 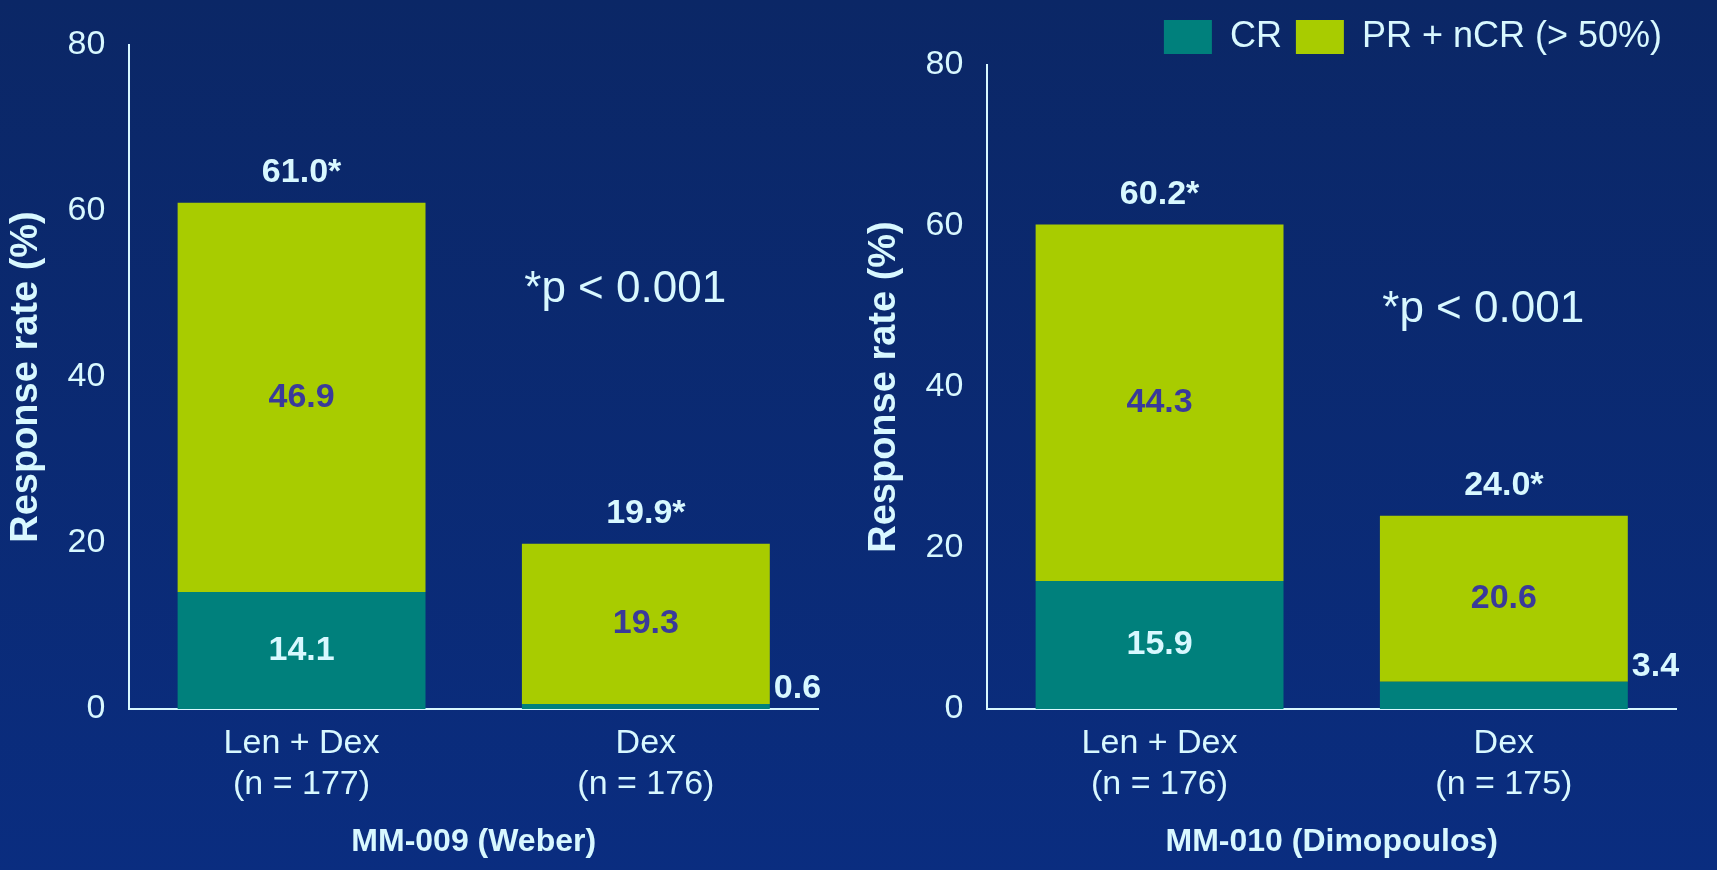 What do you see at coordinates (1504, 761) in the screenshot?
I see `x-tick-label: Dex (n = 175)` at bounding box center [1504, 761].